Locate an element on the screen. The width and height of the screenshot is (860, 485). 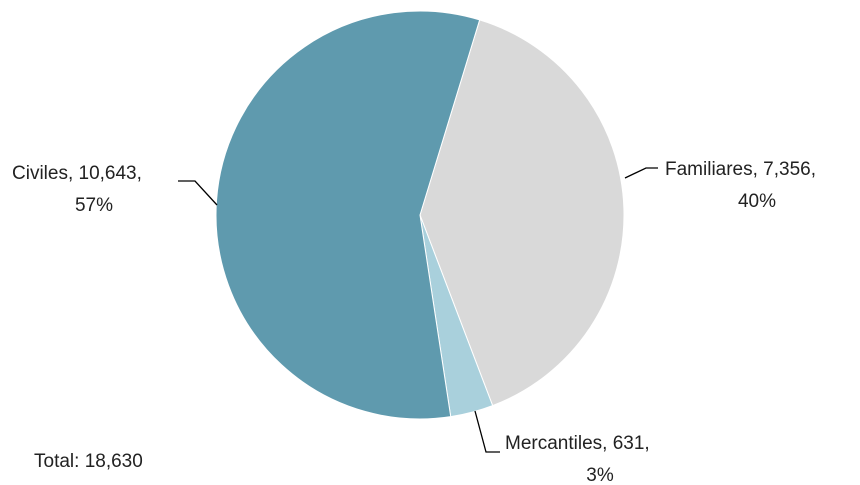
slice-label-familiares: Familiares, 7,356, is located at coordinates (740, 169).